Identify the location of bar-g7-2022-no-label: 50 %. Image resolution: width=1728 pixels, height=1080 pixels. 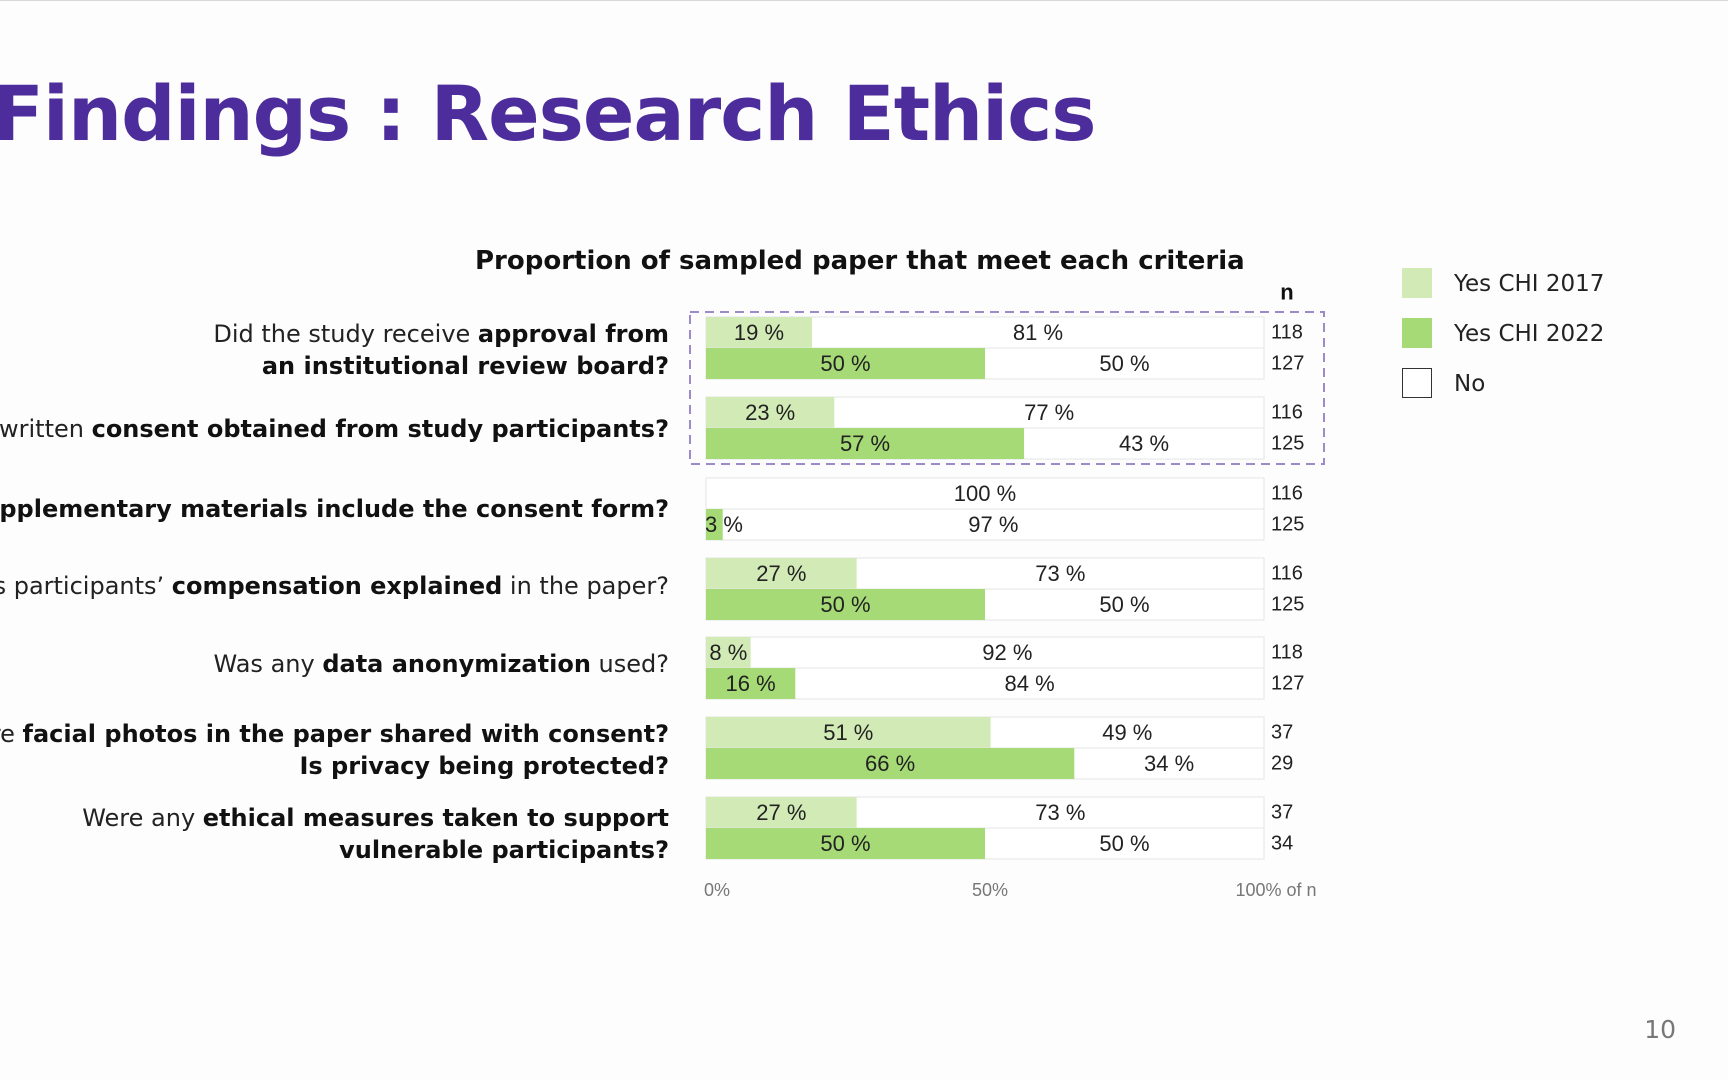
(1124, 843).